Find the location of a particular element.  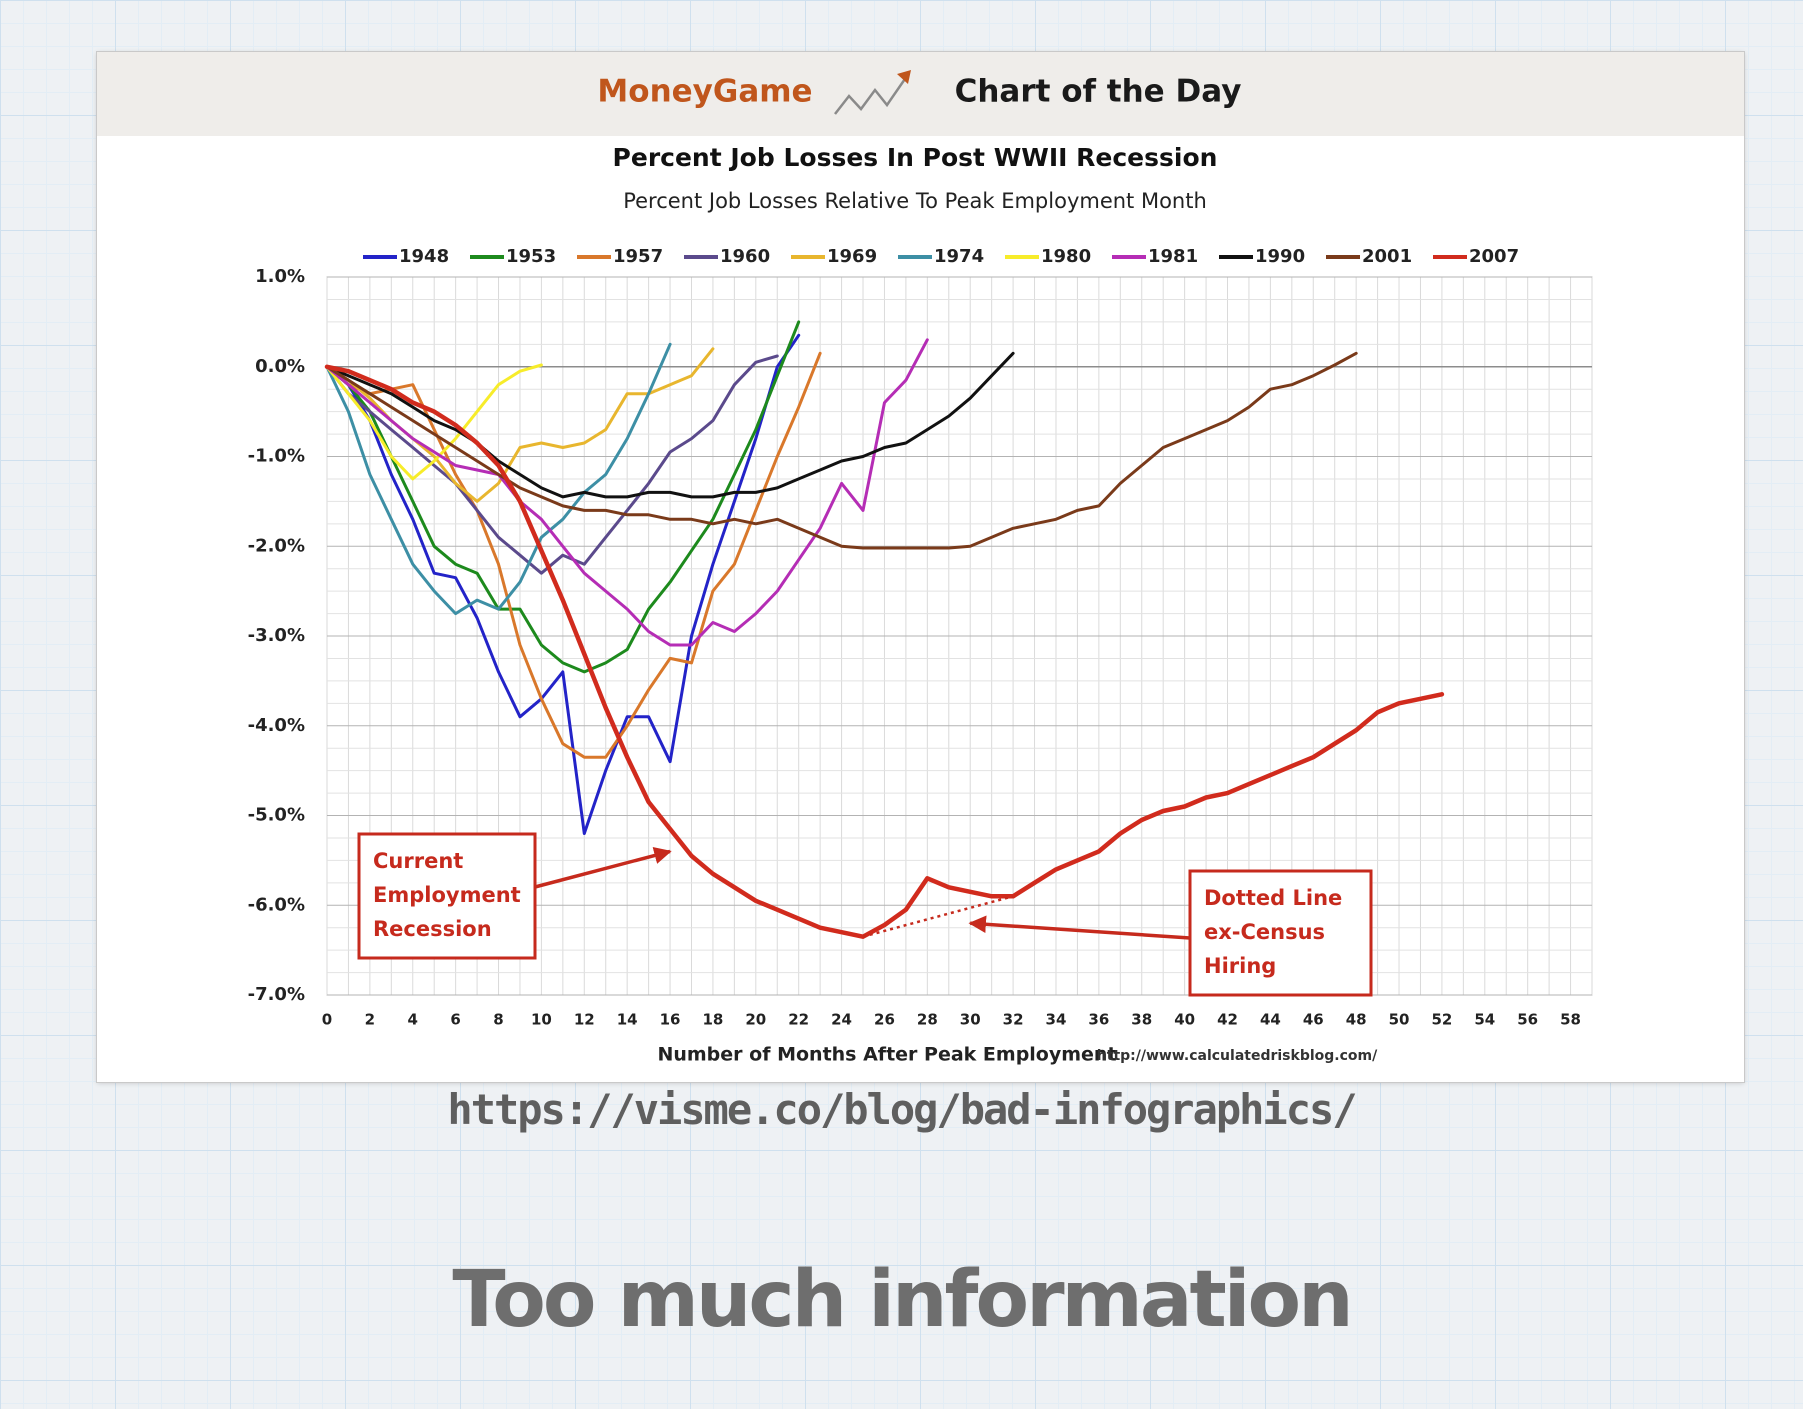

y-tick-label: 1.0% is located at coordinates (280, 276).